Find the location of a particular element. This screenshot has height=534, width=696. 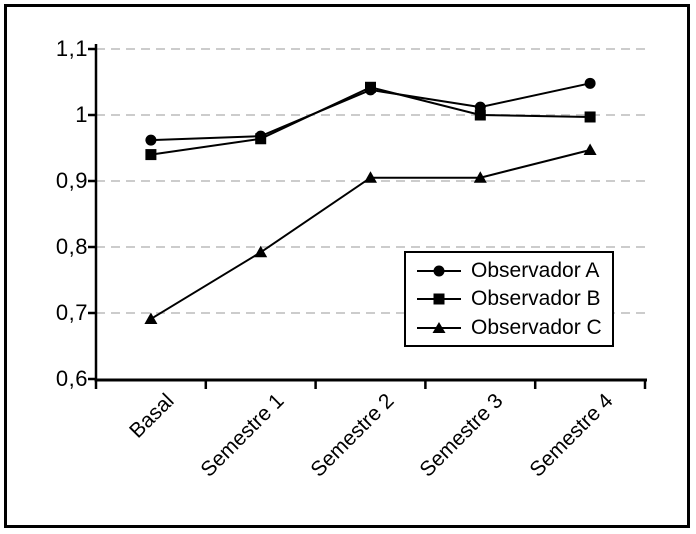

legend-label: Observador C is located at coordinates (536, 327).